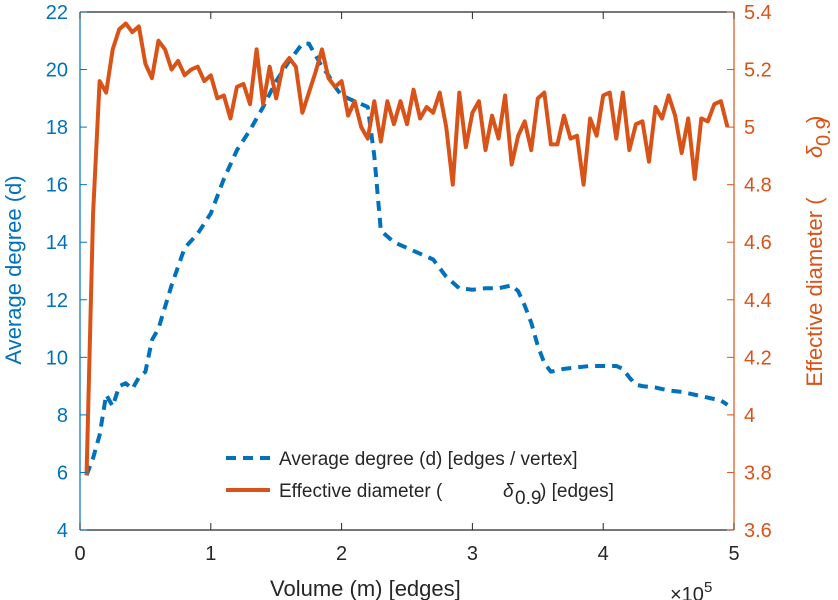  I want to click on y-left-tick-label: 14, so click(57, 243).